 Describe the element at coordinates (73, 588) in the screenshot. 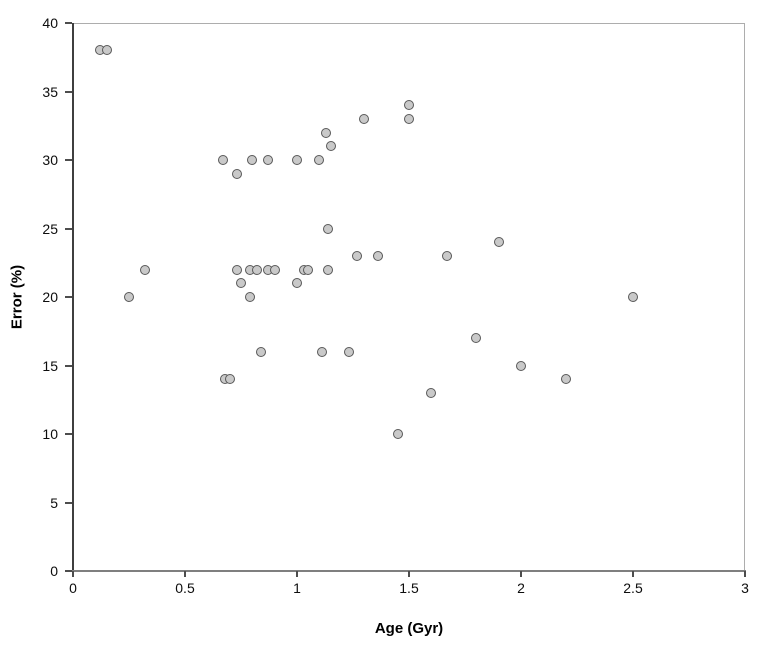

I see `x-axis-tick-label: 0` at that location.